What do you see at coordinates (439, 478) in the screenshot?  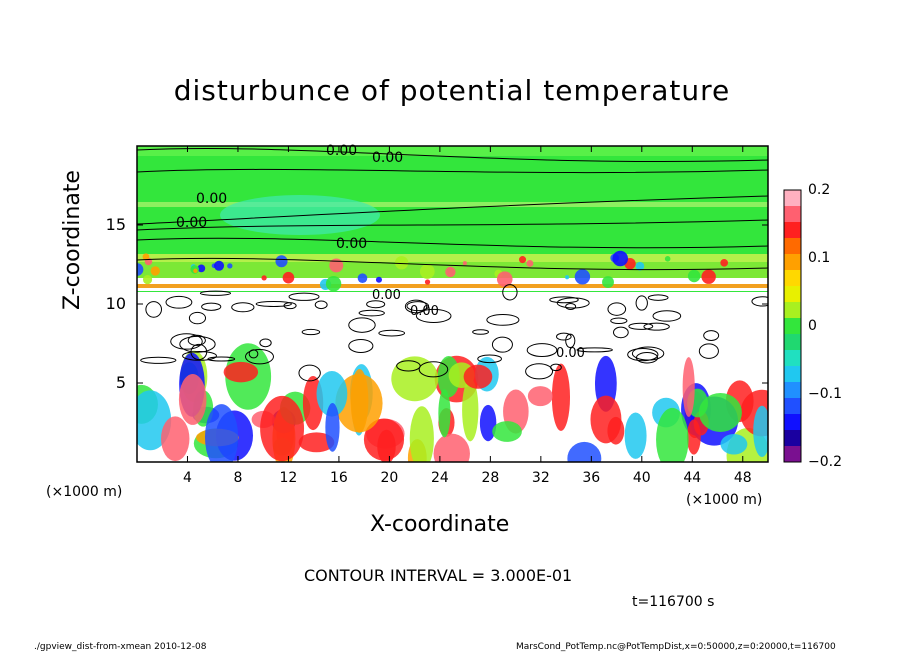 I see `x-tick-label: 24` at bounding box center [439, 478].